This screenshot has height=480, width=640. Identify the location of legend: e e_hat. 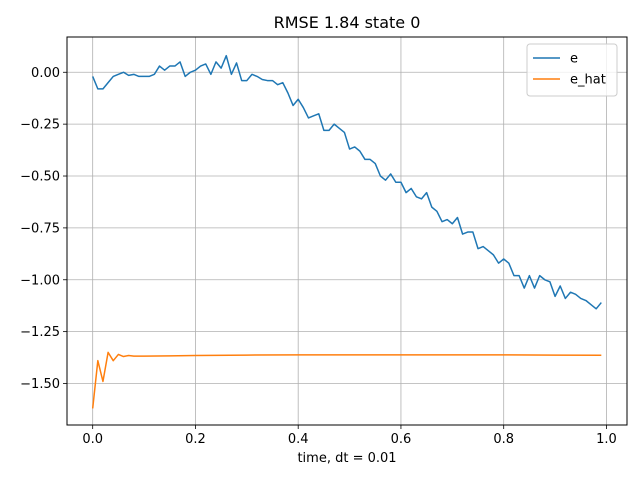
(572, 70).